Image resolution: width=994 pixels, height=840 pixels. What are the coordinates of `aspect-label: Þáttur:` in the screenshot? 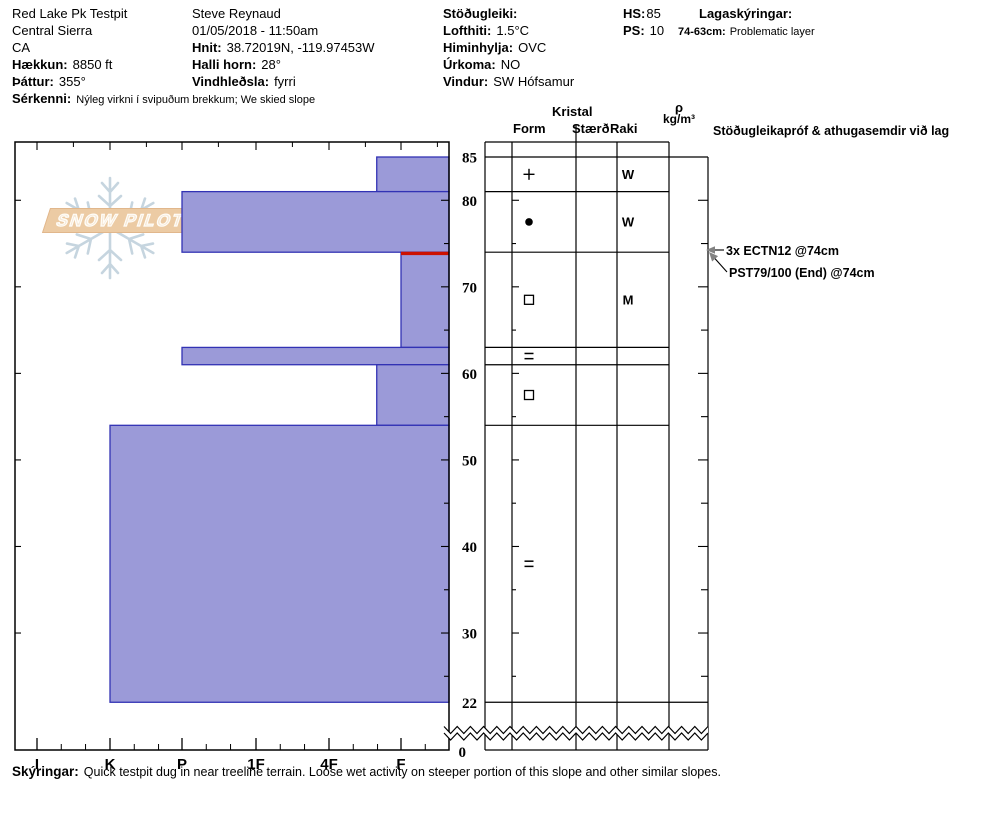 It's located at (33, 81).